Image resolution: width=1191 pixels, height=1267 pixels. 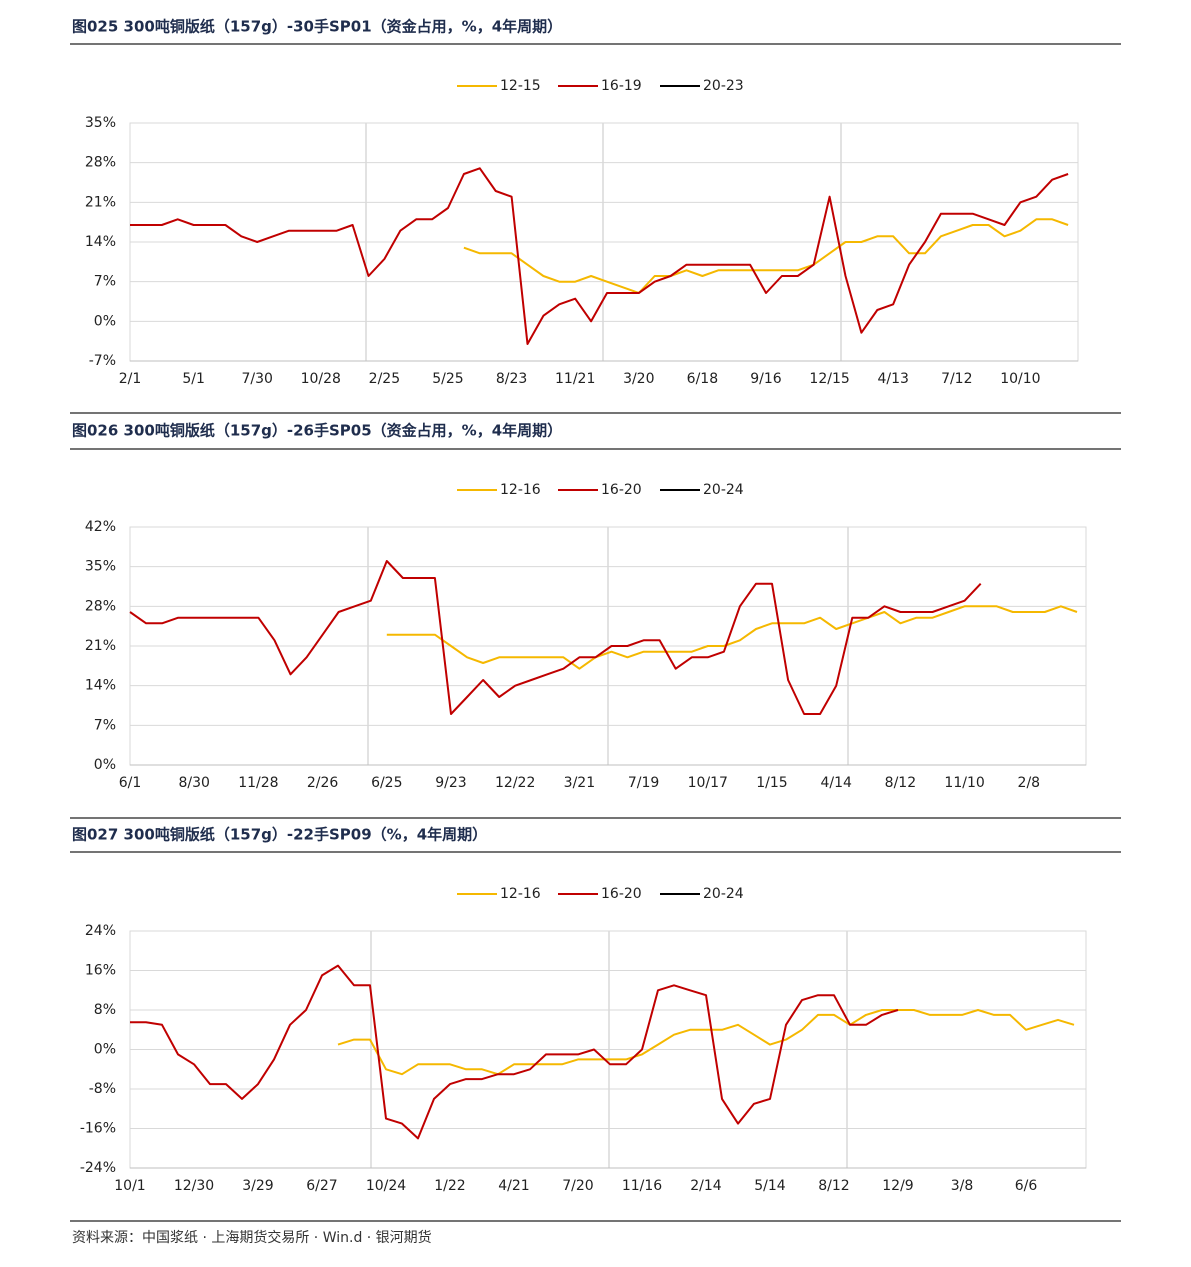 What do you see at coordinates (447, 379) in the screenshot?
I see `x-tick-label: 5/25` at bounding box center [447, 379].